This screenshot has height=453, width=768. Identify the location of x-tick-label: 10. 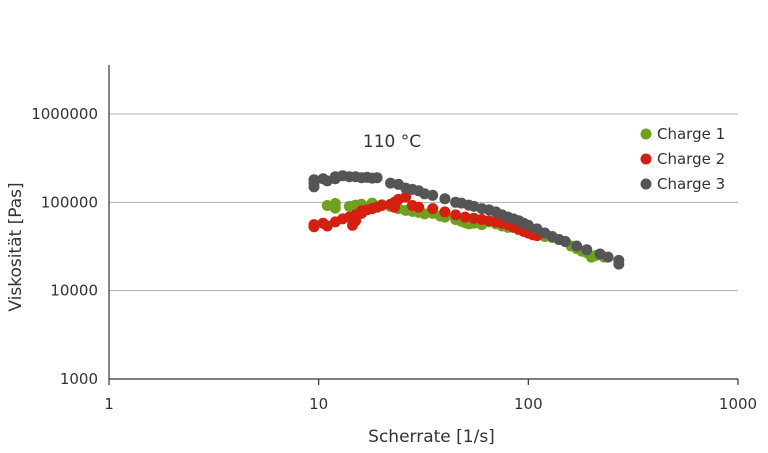
(318, 404).